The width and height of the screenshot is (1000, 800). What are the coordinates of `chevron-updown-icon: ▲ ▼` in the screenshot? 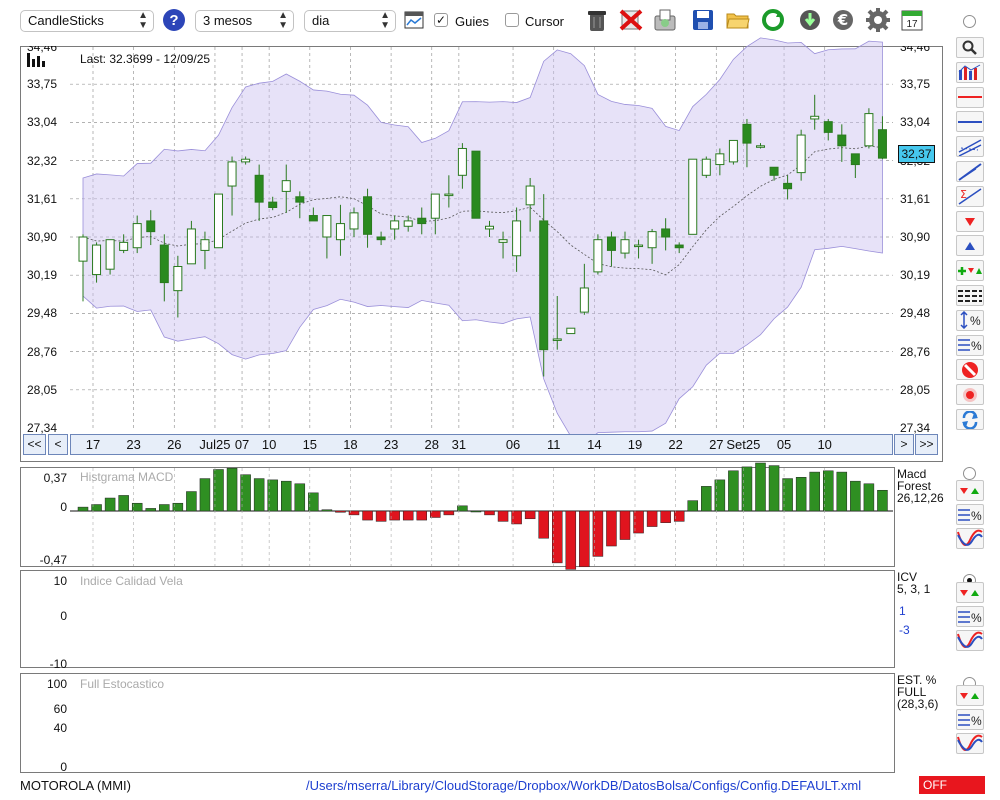 It's located at (143, 20).